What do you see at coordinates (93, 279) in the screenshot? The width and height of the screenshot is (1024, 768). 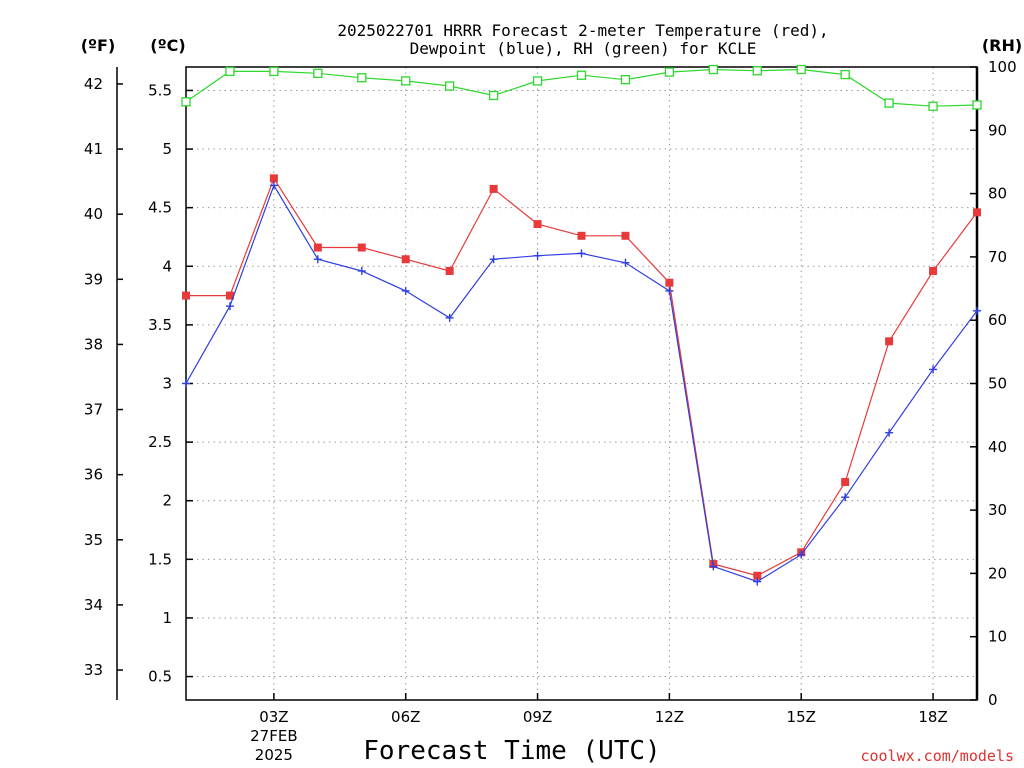 I see `fahrenheit-tick-label: 39` at bounding box center [93, 279].